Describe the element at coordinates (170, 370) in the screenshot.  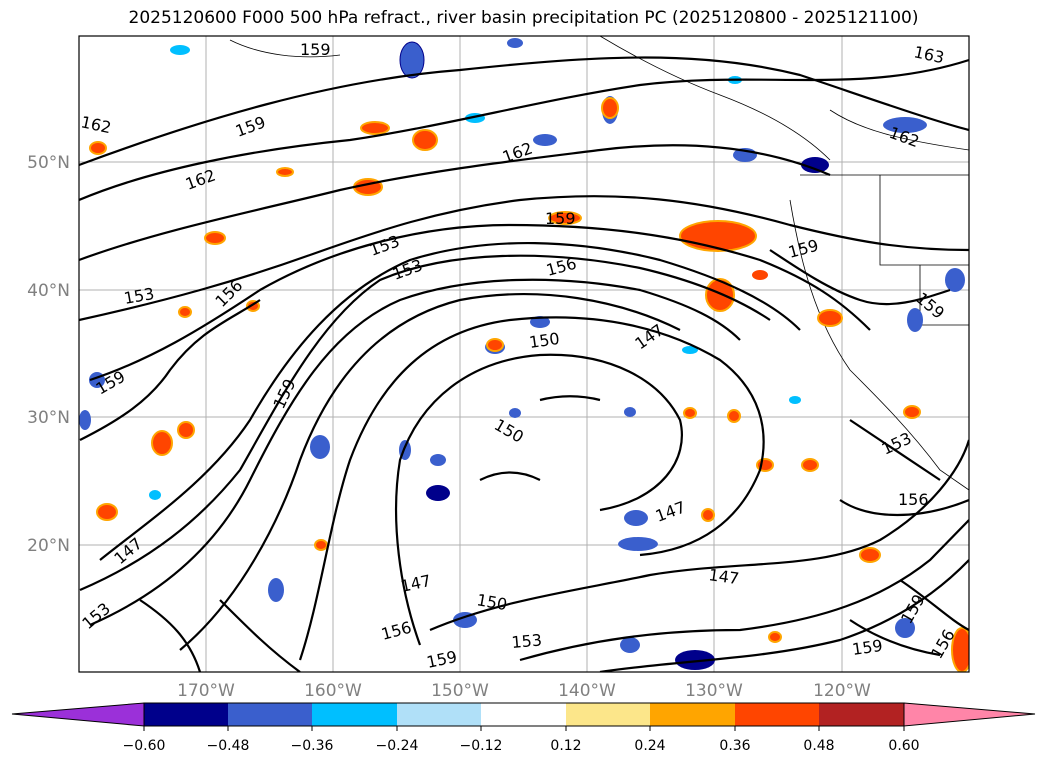
I see `contour-159-b` at that location.